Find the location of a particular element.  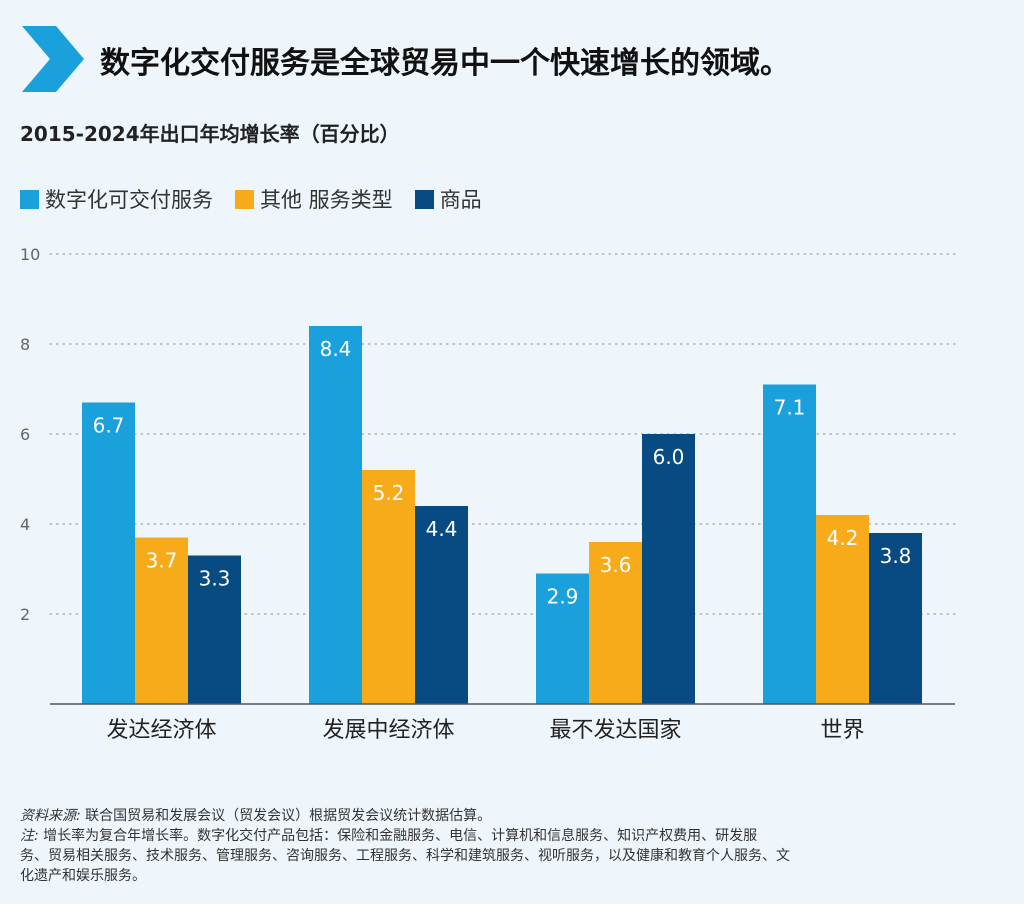

data-label: 7.1 is located at coordinates (790, 408).